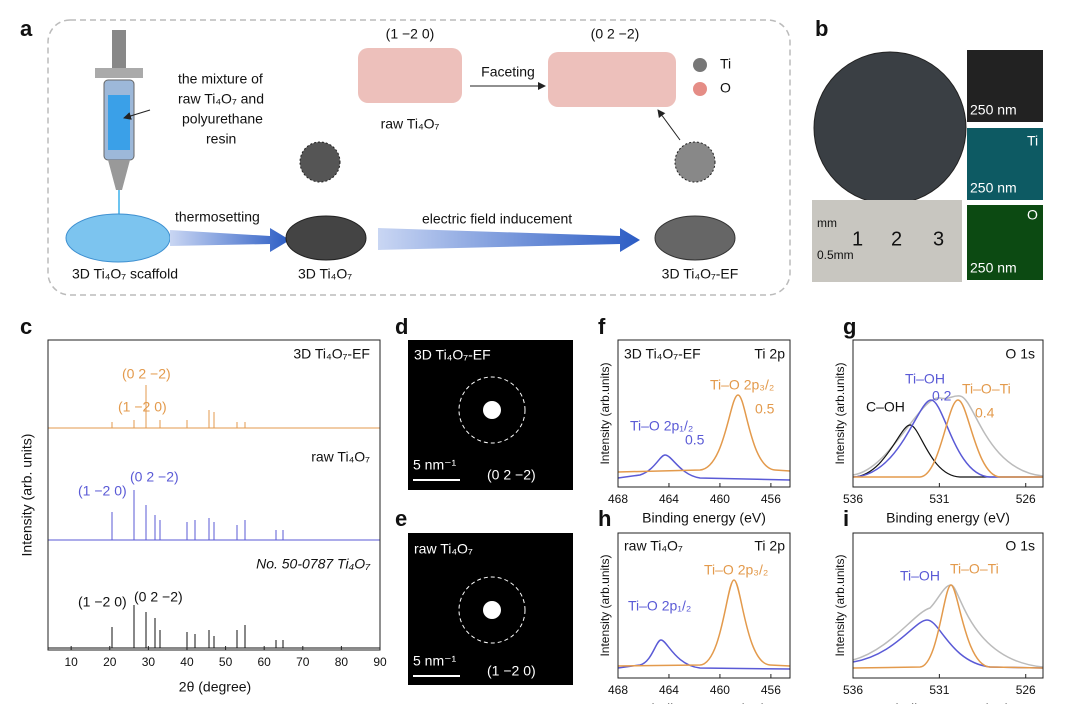  What do you see at coordinates (119, 122) in the screenshot?
I see `syringe` at bounding box center [119, 122].